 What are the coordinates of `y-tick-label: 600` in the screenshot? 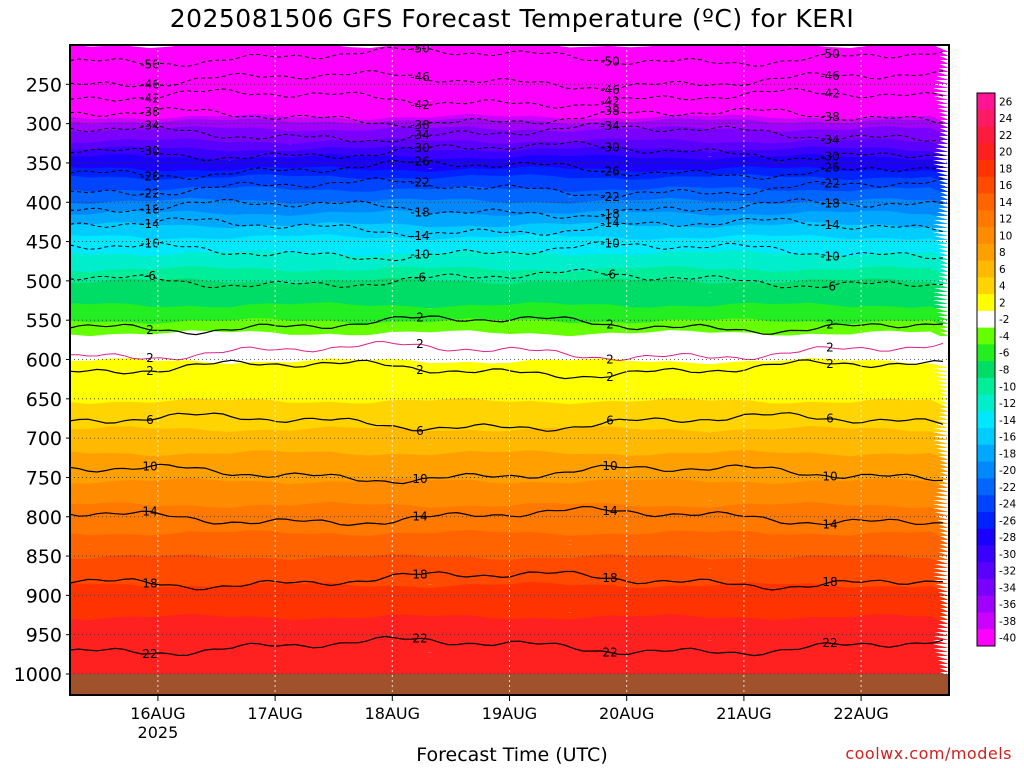 It's located at (44, 361).